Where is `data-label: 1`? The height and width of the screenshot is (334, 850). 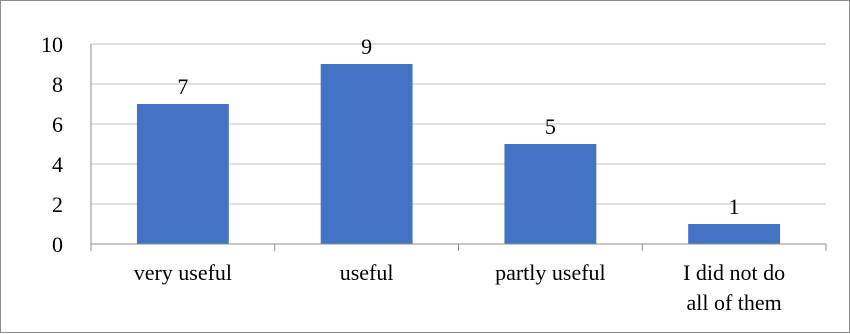
data-label: 1 is located at coordinates (734, 206).